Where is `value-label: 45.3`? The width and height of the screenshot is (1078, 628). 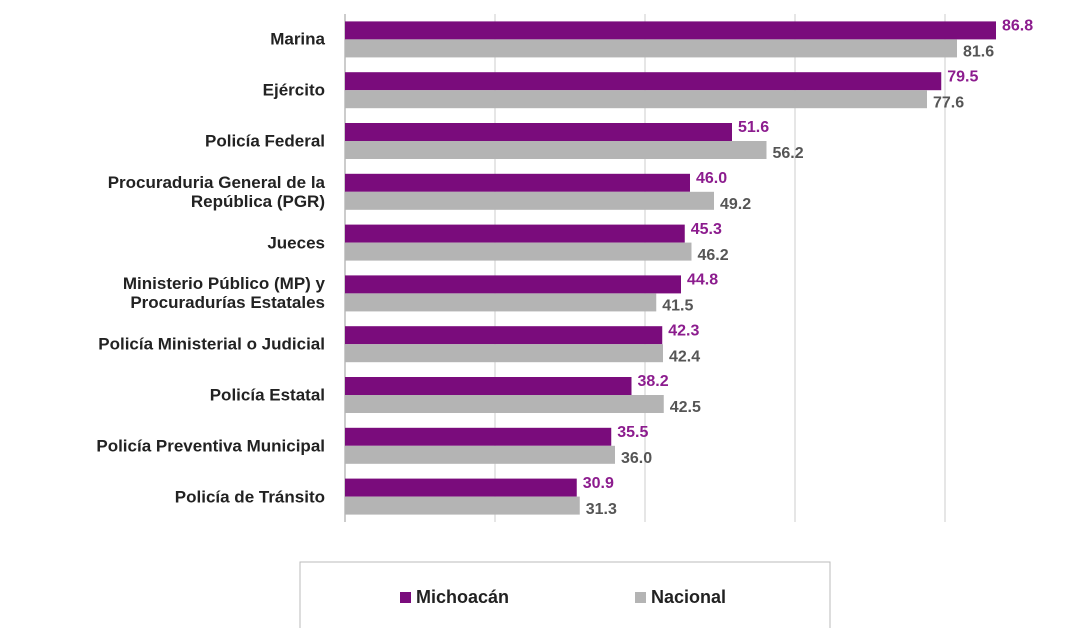 value-label: 45.3 is located at coordinates (706, 229).